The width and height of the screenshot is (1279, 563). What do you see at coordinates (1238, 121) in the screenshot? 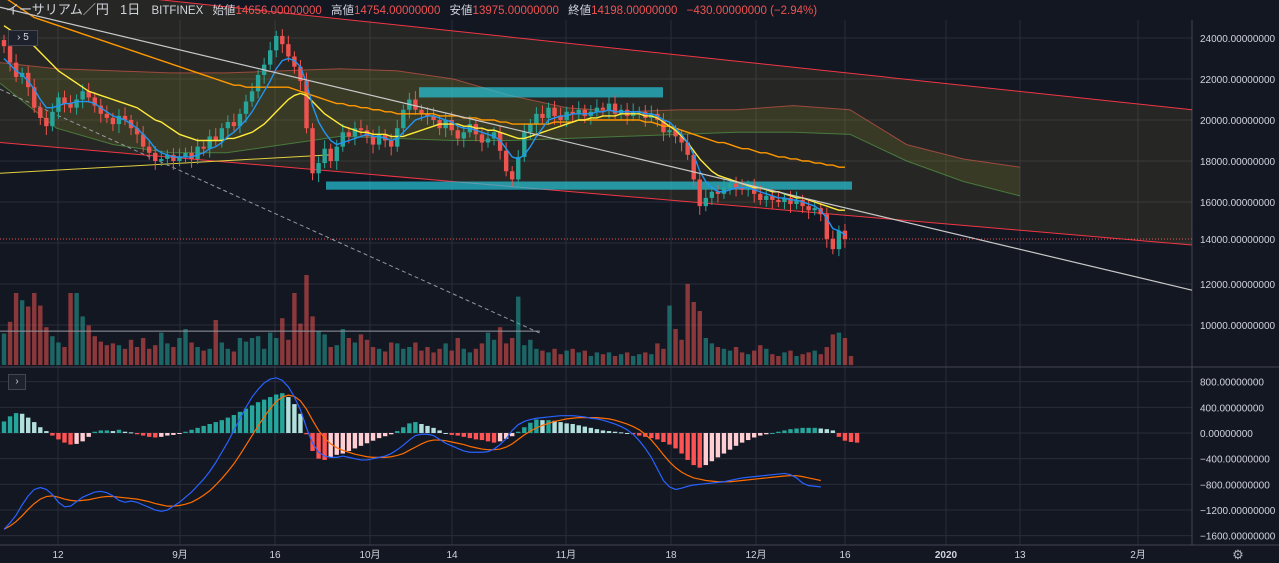
I see `price-axis-label: 20000.00000000` at bounding box center [1238, 121].